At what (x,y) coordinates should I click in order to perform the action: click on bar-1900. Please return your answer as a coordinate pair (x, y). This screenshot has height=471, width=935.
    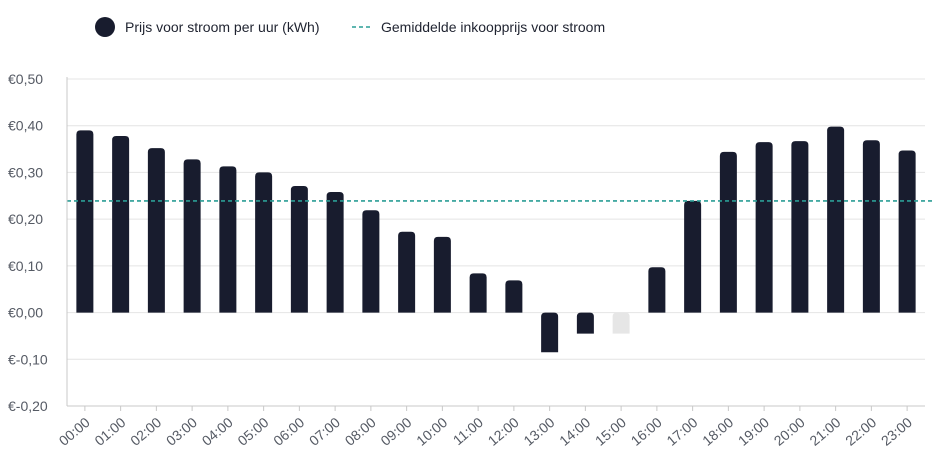
    Looking at the image, I should click on (764, 227).